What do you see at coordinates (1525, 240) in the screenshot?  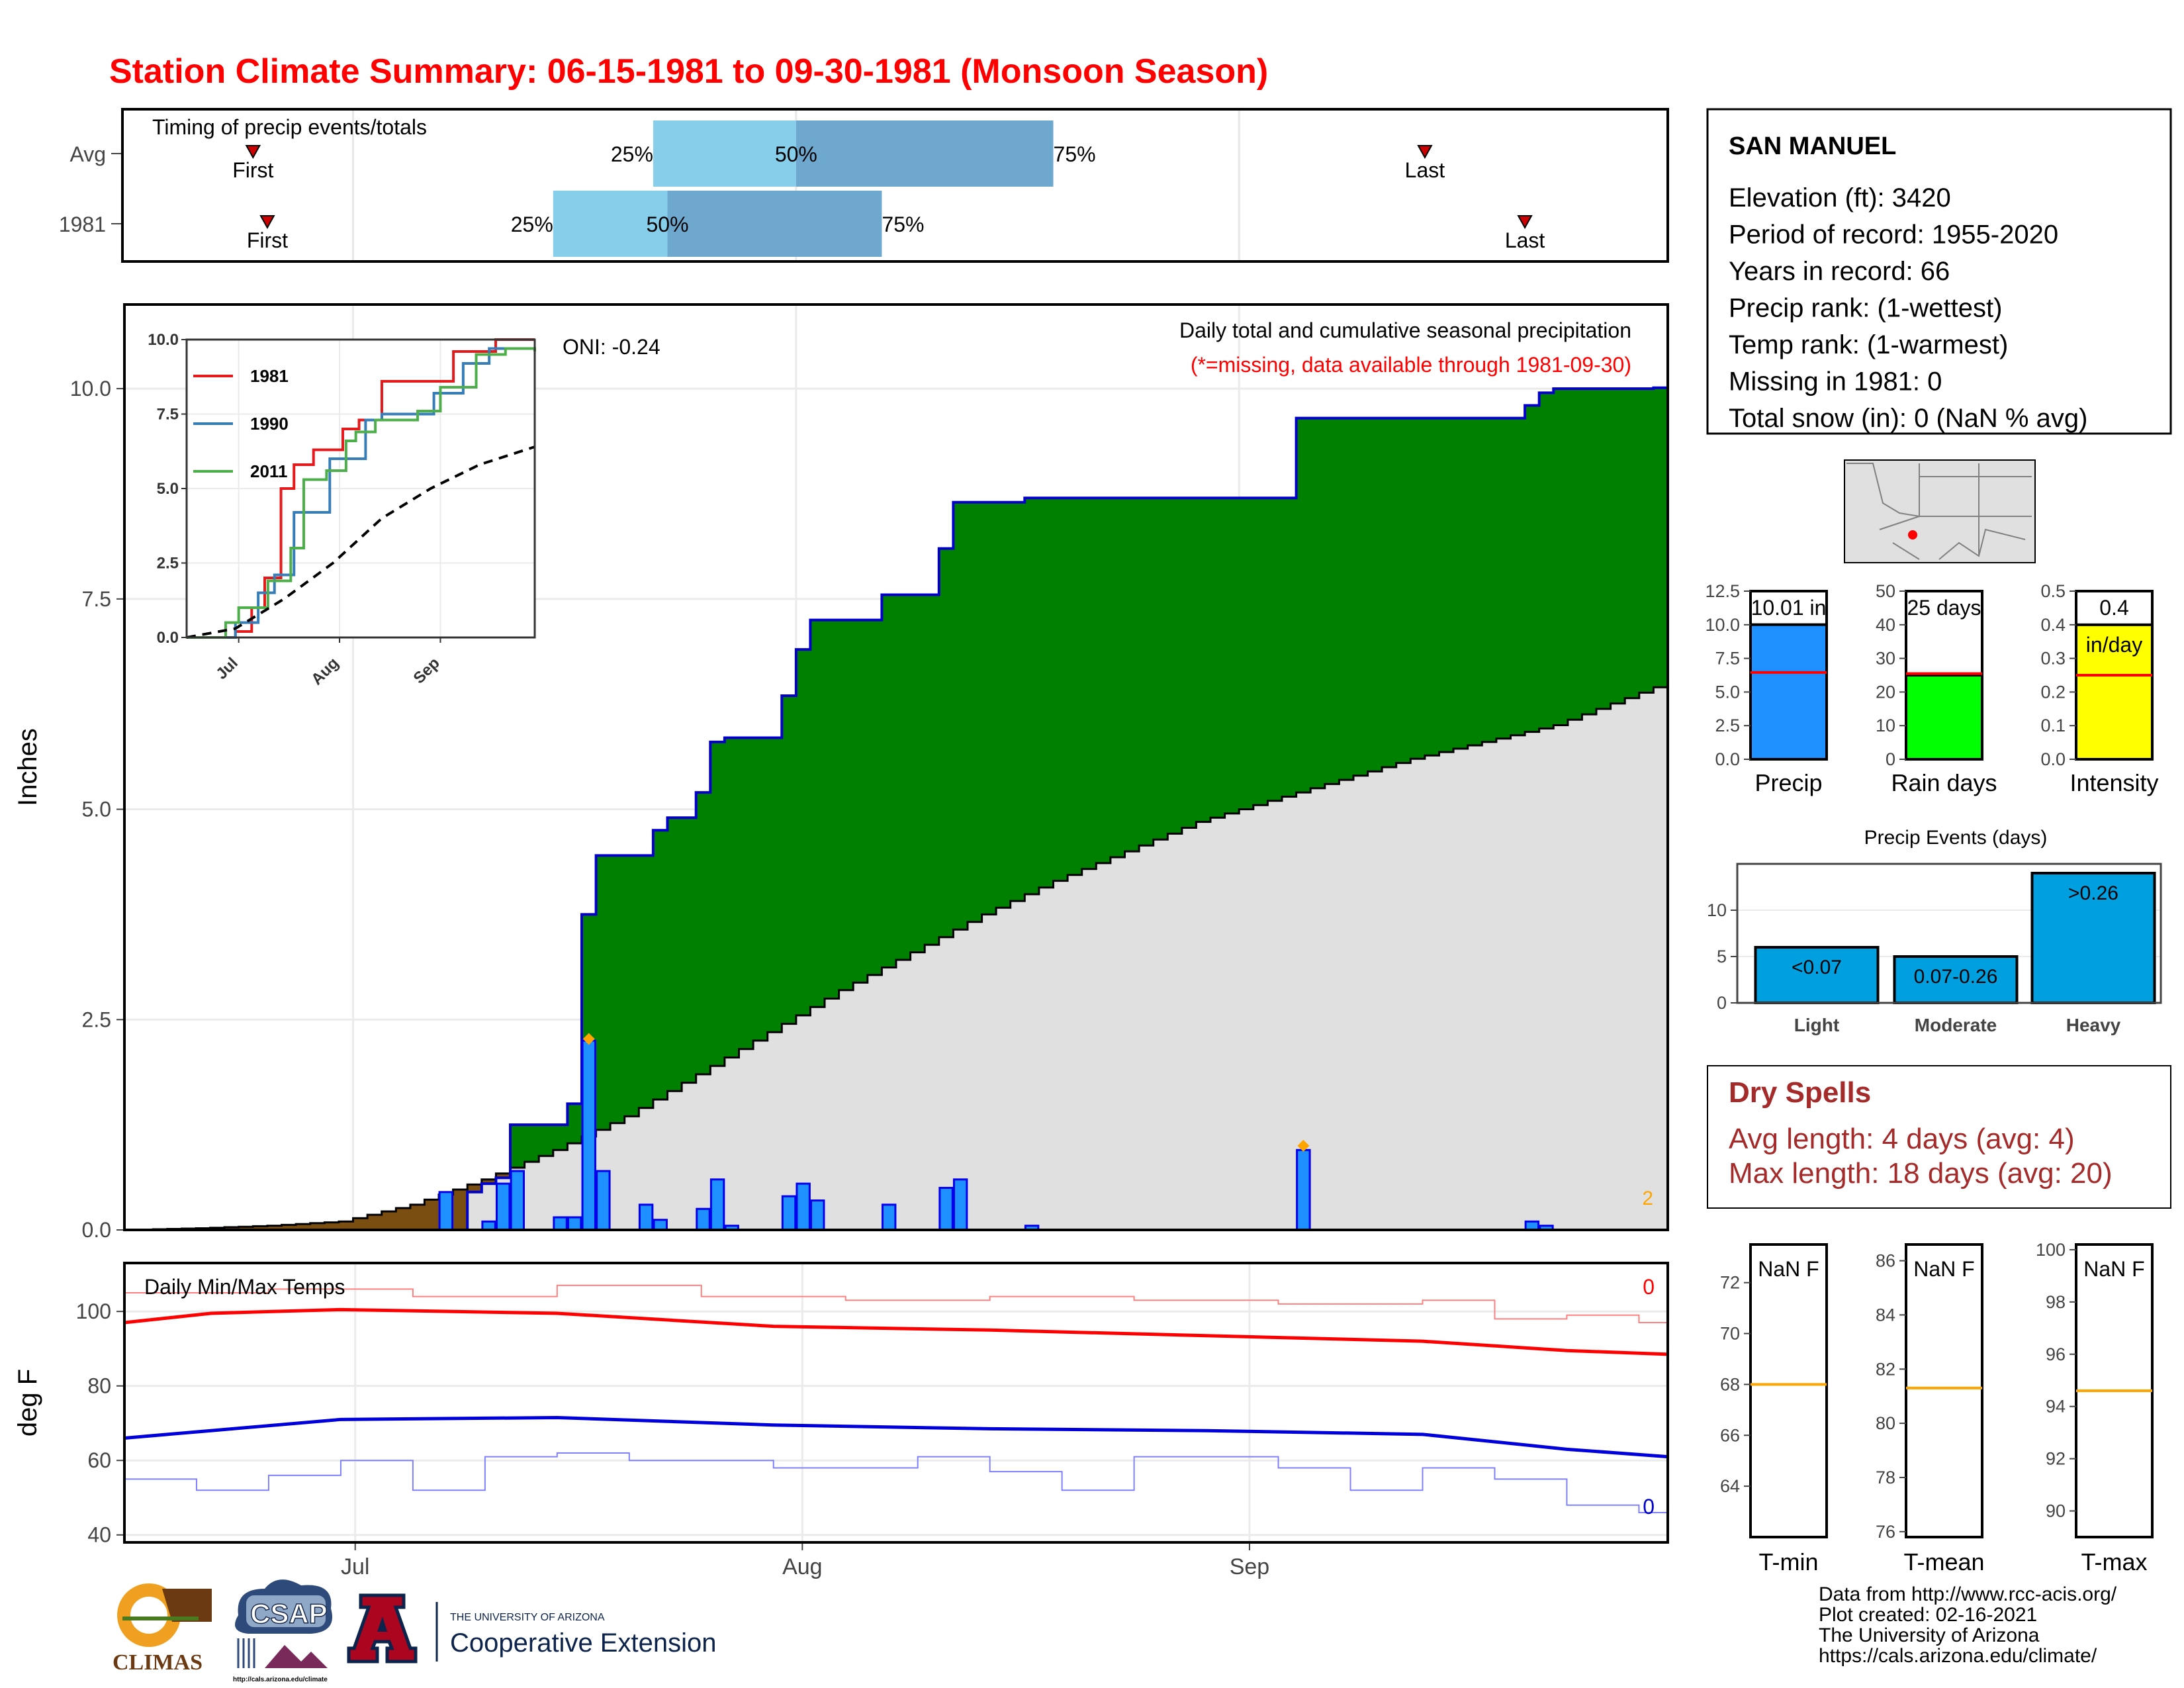 I see `timing-last-label: Last` at bounding box center [1525, 240].